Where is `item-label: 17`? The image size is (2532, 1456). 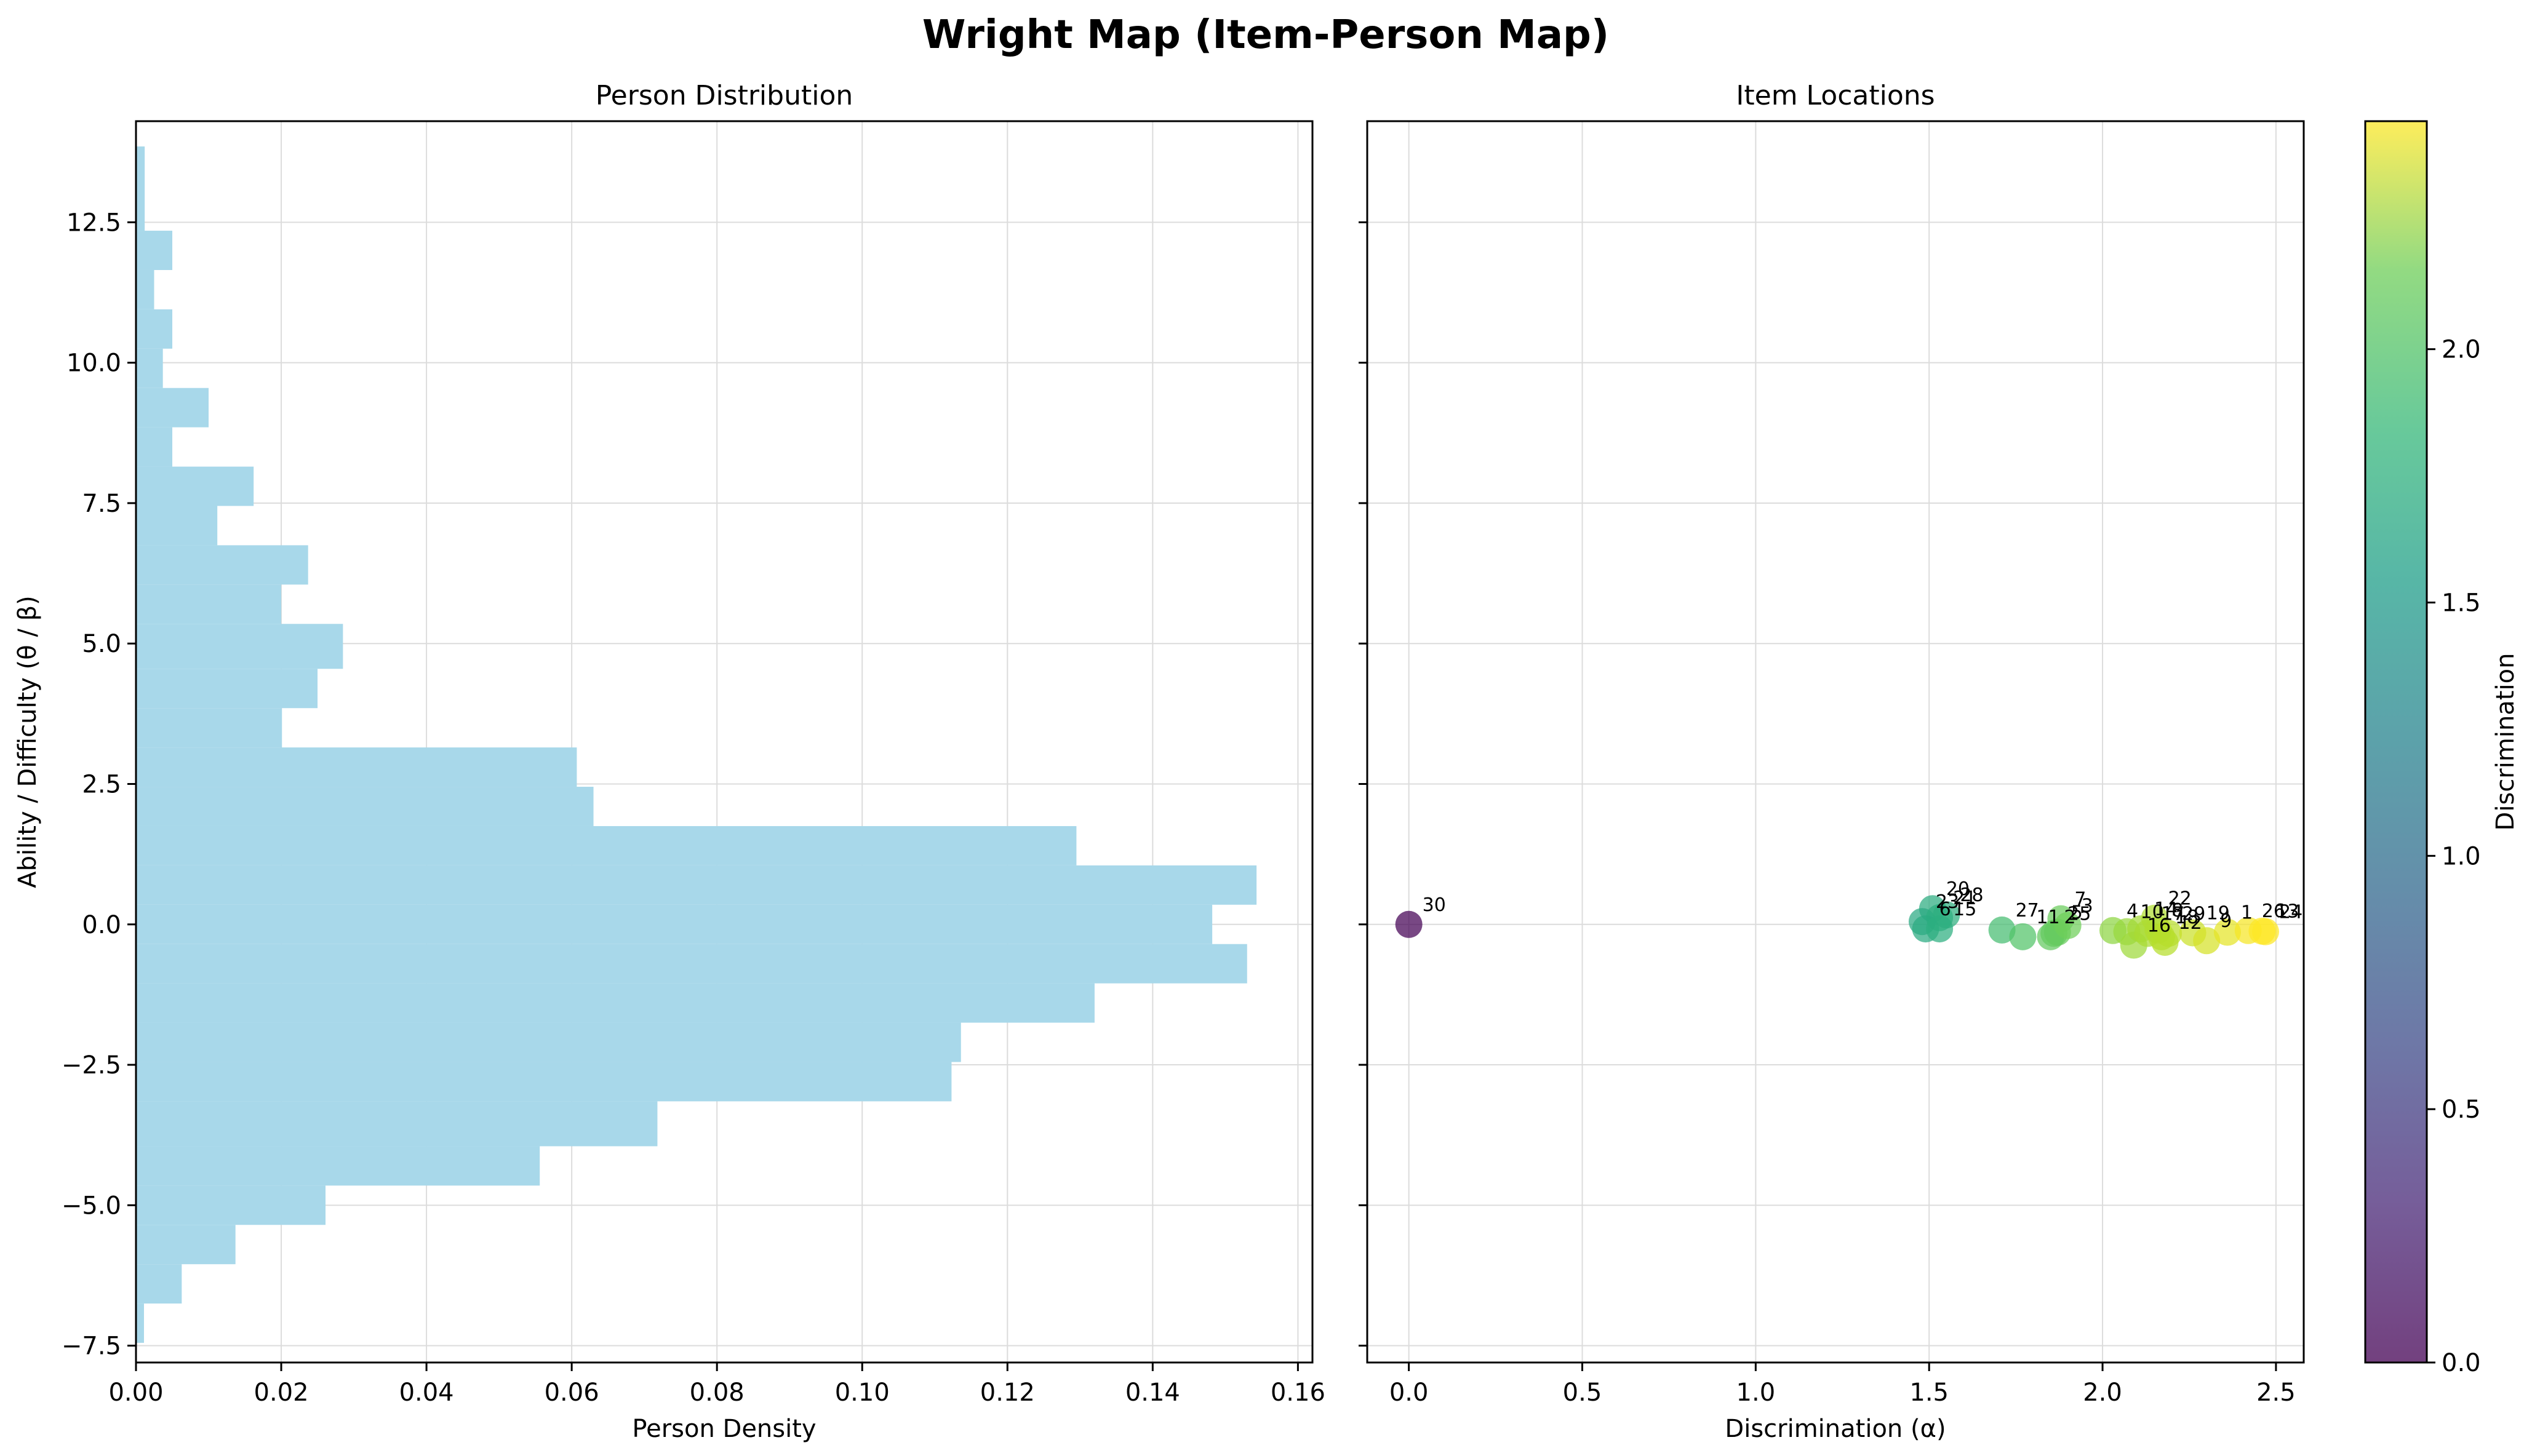 item-label: 17 is located at coordinates (2172, 914).